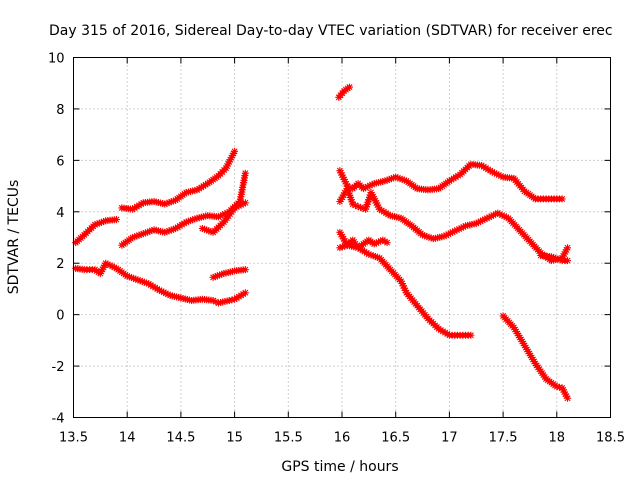 The image size is (640, 480). What do you see at coordinates (180, 438) in the screenshot?
I see `x-tick-label: 14.5` at bounding box center [180, 438].